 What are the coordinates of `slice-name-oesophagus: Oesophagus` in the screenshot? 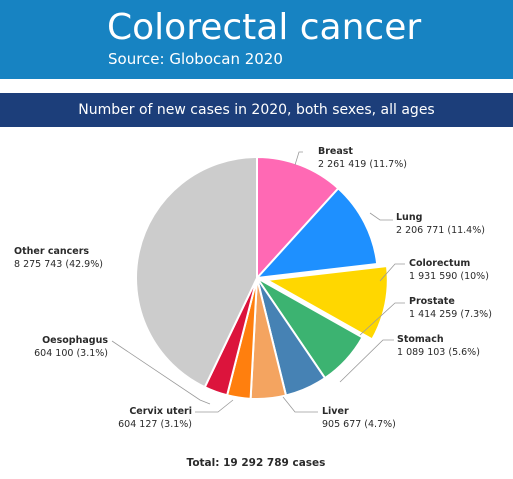 It's located at (75, 340).